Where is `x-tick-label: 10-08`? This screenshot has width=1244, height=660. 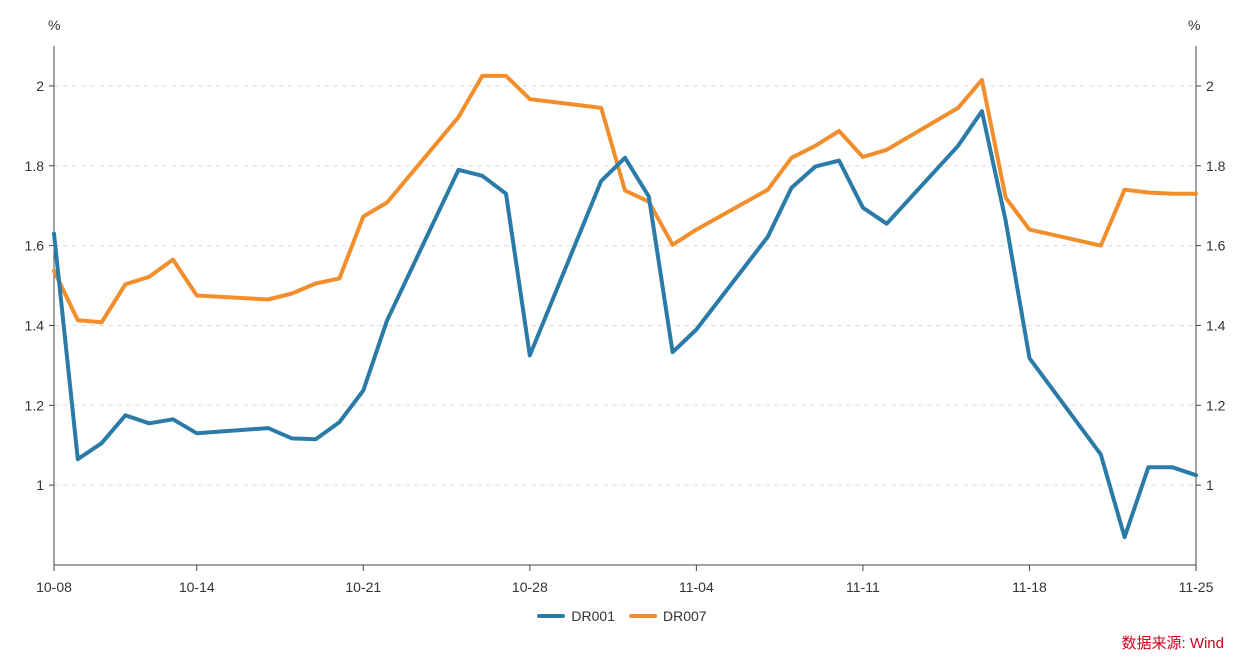
x-tick-label: 10-08 is located at coordinates (54, 587).